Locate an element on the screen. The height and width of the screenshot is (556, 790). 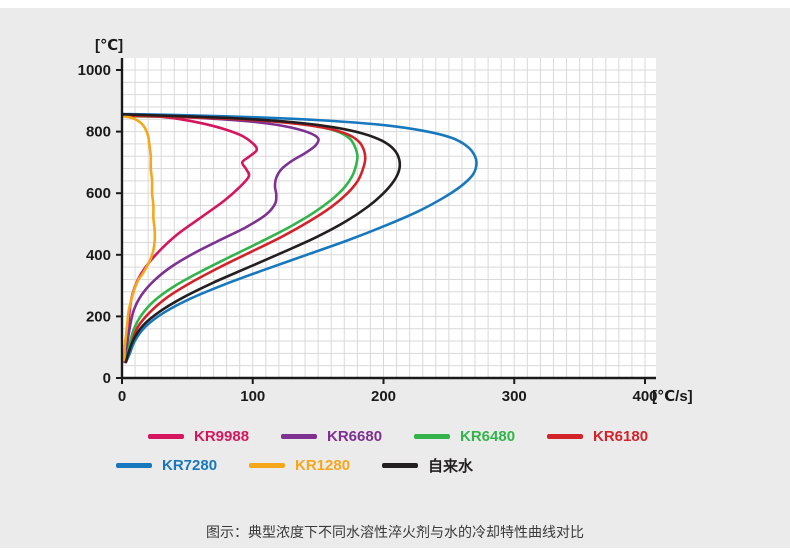
legend-item-KR6180: KR6180 is located at coordinates (606, 436).